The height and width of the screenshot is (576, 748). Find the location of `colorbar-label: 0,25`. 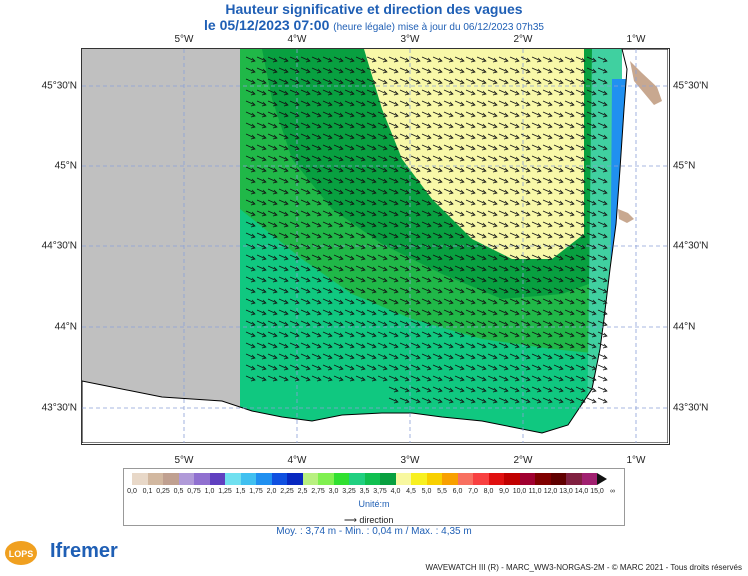

colorbar-label: 0,25 is located at coordinates (163, 491).